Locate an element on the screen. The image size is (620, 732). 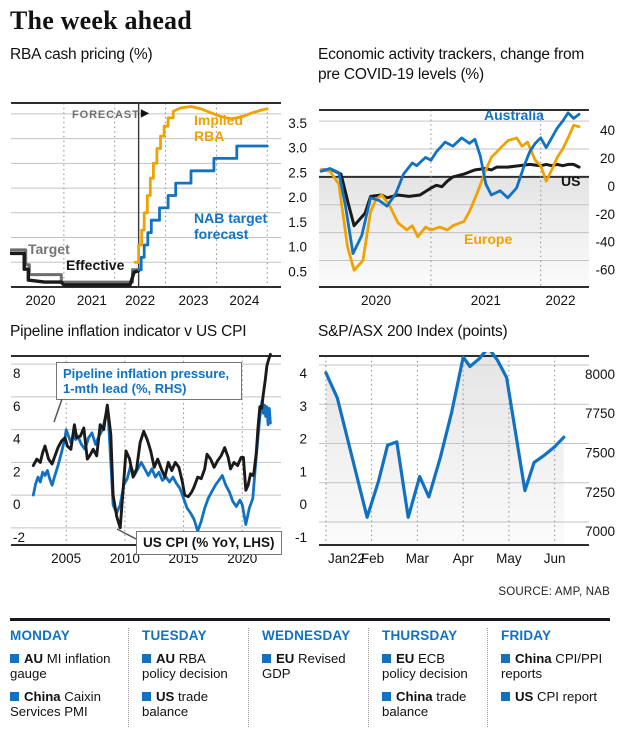
svg-text: Apr is located at coordinates (464, 558).